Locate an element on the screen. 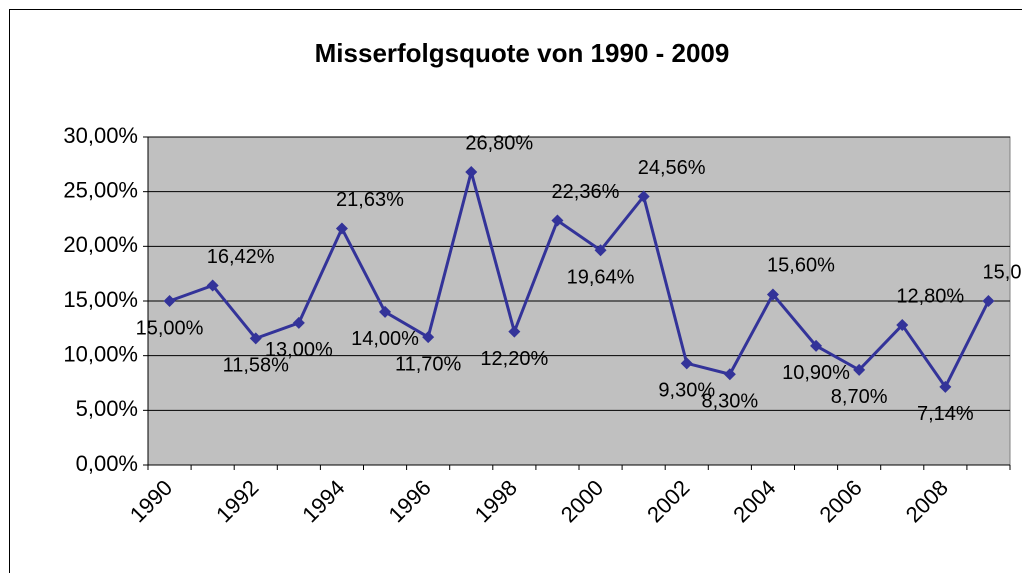 The image size is (1022, 573). y-tick-label: 15,00% is located at coordinates (100, 299).